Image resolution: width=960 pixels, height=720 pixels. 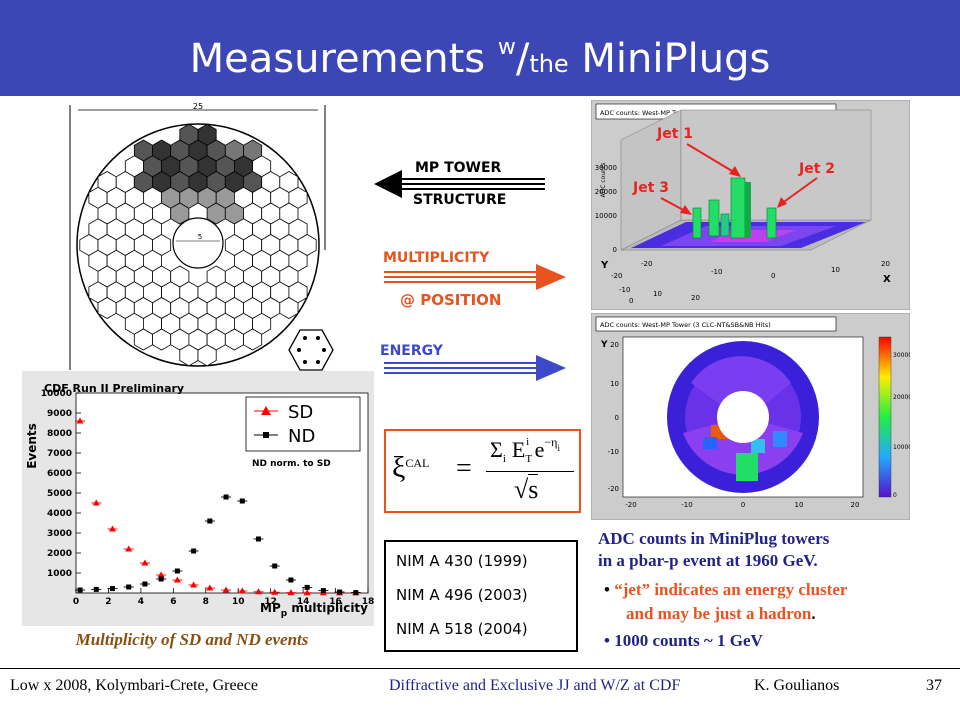 I want to click on chart-ylabel: Events, so click(x=32, y=446).